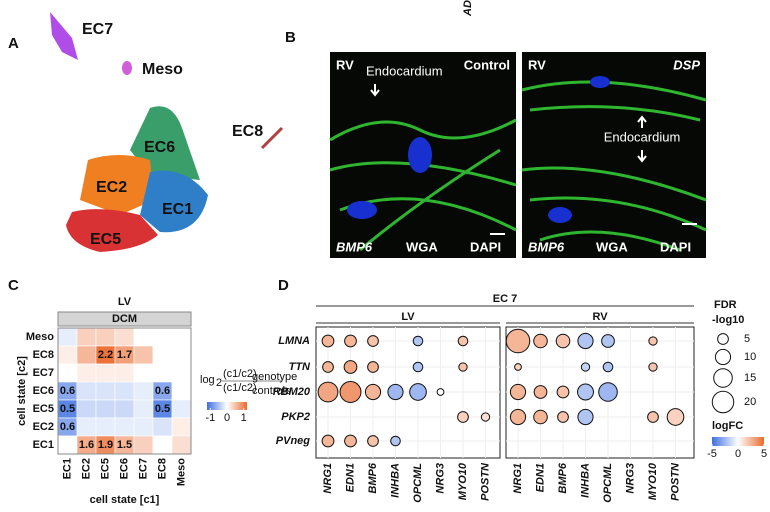 The height and width of the screenshot is (512, 770). What do you see at coordinates (747, 339) in the screenshot?
I see `legend-label: 5` at bounding box center [747, 339].